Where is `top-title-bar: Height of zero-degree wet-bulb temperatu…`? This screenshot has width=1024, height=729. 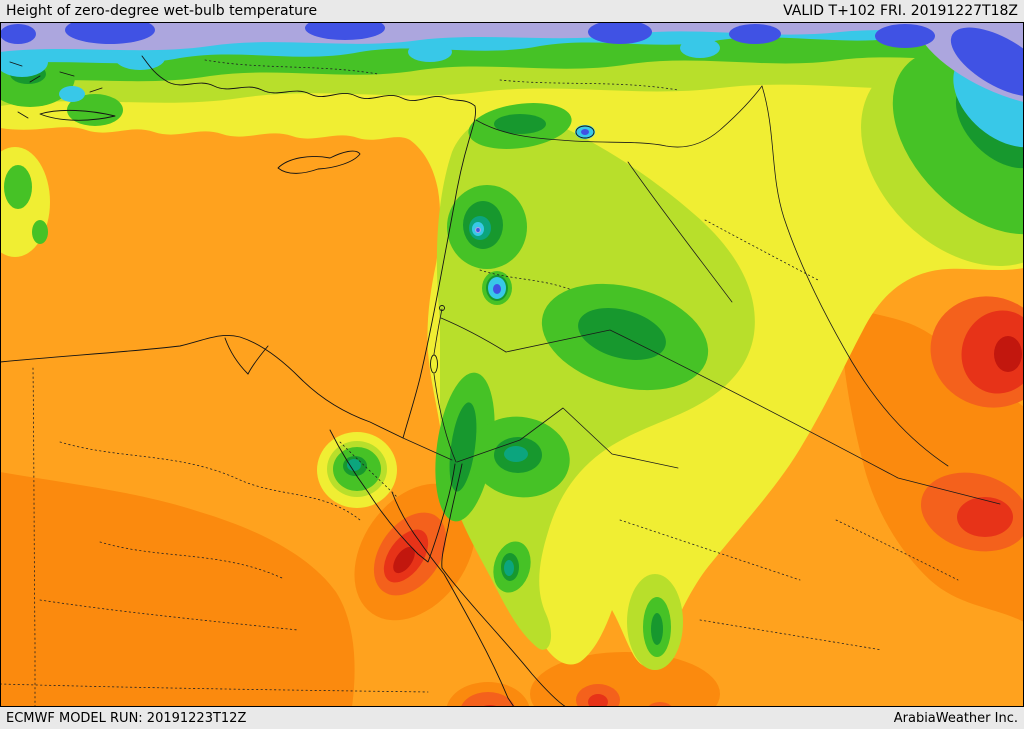
top-title-bar: Height of zero-degree wet-bulb temperatu… is located at coordinates (512, 11).